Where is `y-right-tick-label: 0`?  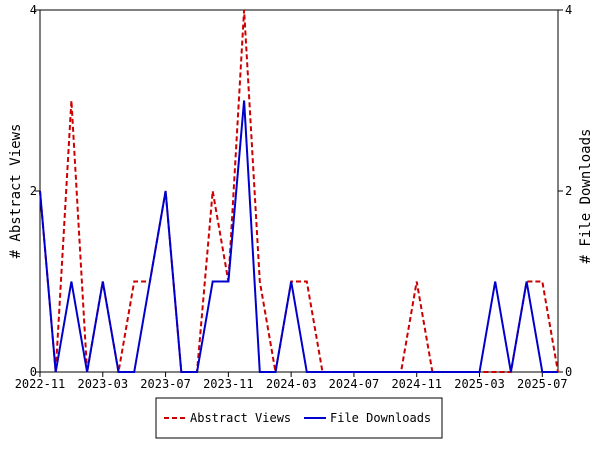 y-right-tick-label: 0 is located at coordinates (568, 372).